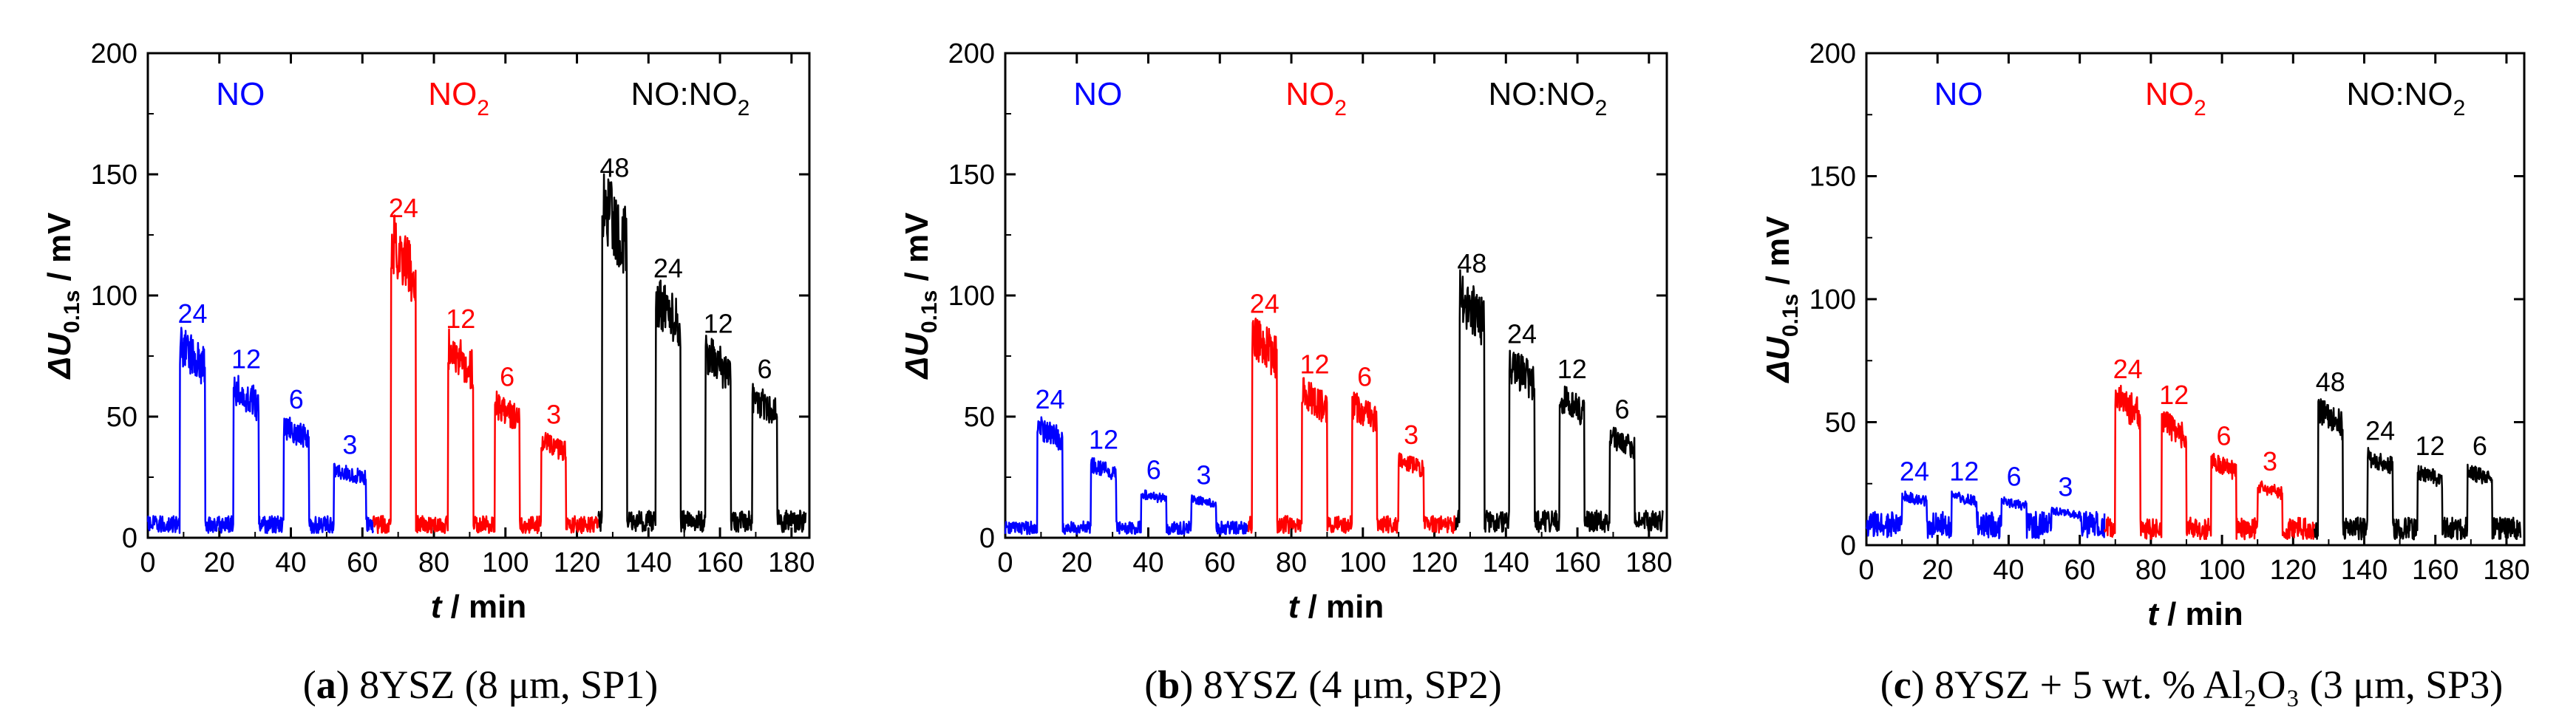 The width and height of the screenshot is (2576, 718). Describe the element at coordinates (1347, 685) in the screenshot. I see `caption-text: 8YSZ (4 μm, SP2)` at that location.